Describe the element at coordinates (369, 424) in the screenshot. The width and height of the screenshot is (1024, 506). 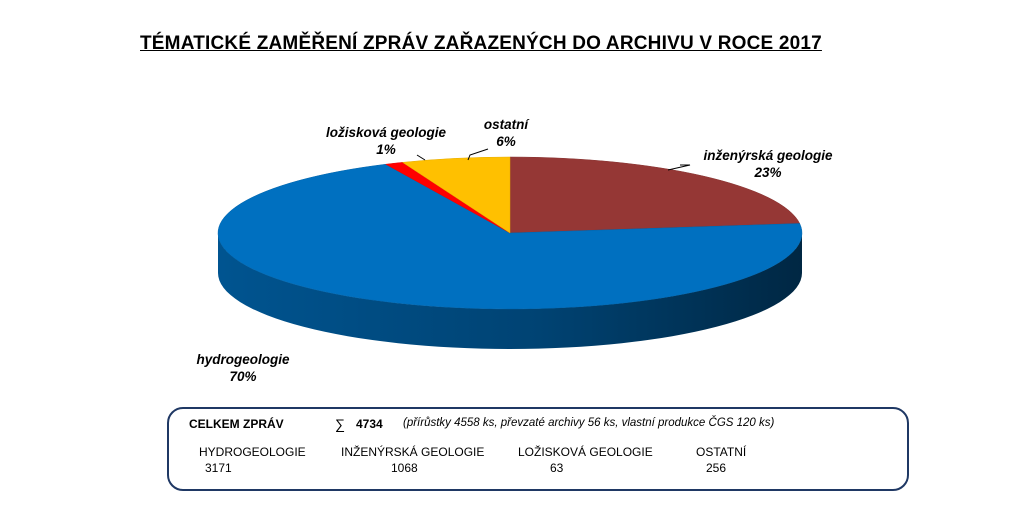
I see `summary-total: 4734` at that location.